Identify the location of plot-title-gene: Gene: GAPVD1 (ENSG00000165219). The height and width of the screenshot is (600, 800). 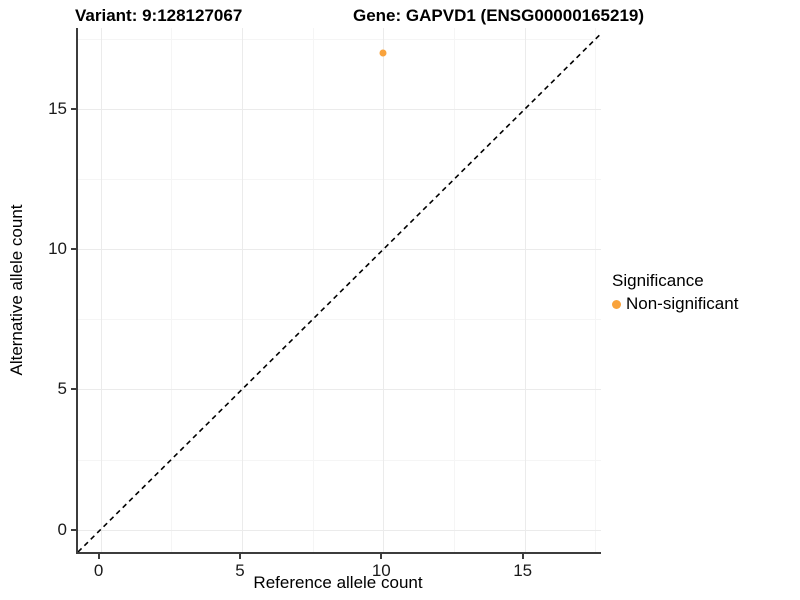
(499, 15).